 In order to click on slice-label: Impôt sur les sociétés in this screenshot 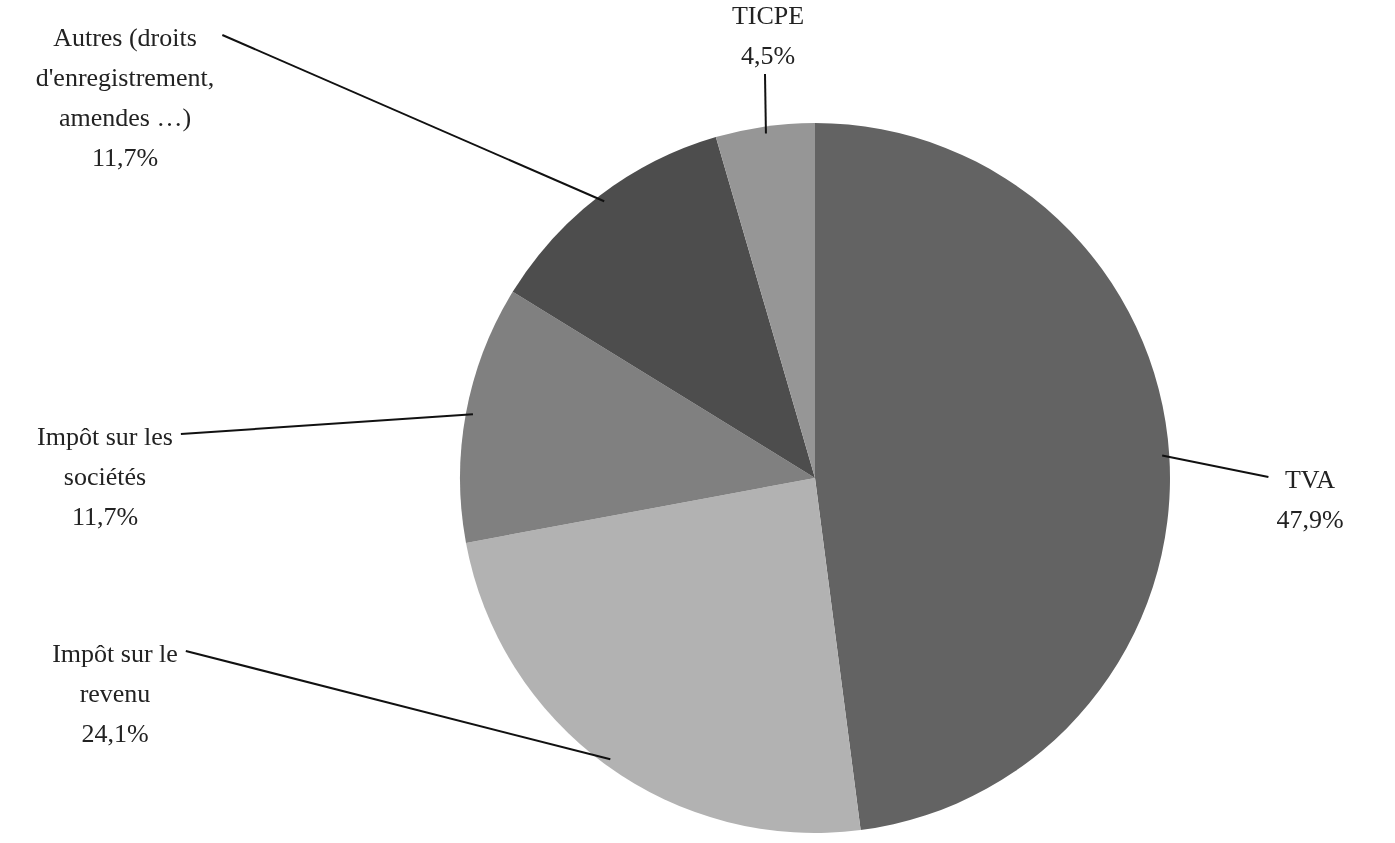, I will do `click(105, 456)`.